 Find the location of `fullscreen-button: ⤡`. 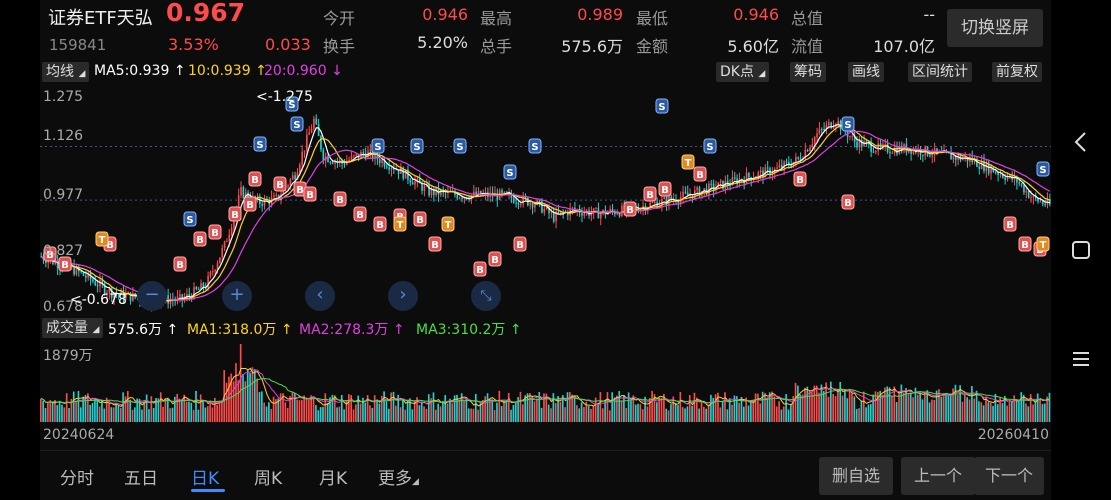

fullscreen-button: ⤡ is located at coordinates (486, 296).